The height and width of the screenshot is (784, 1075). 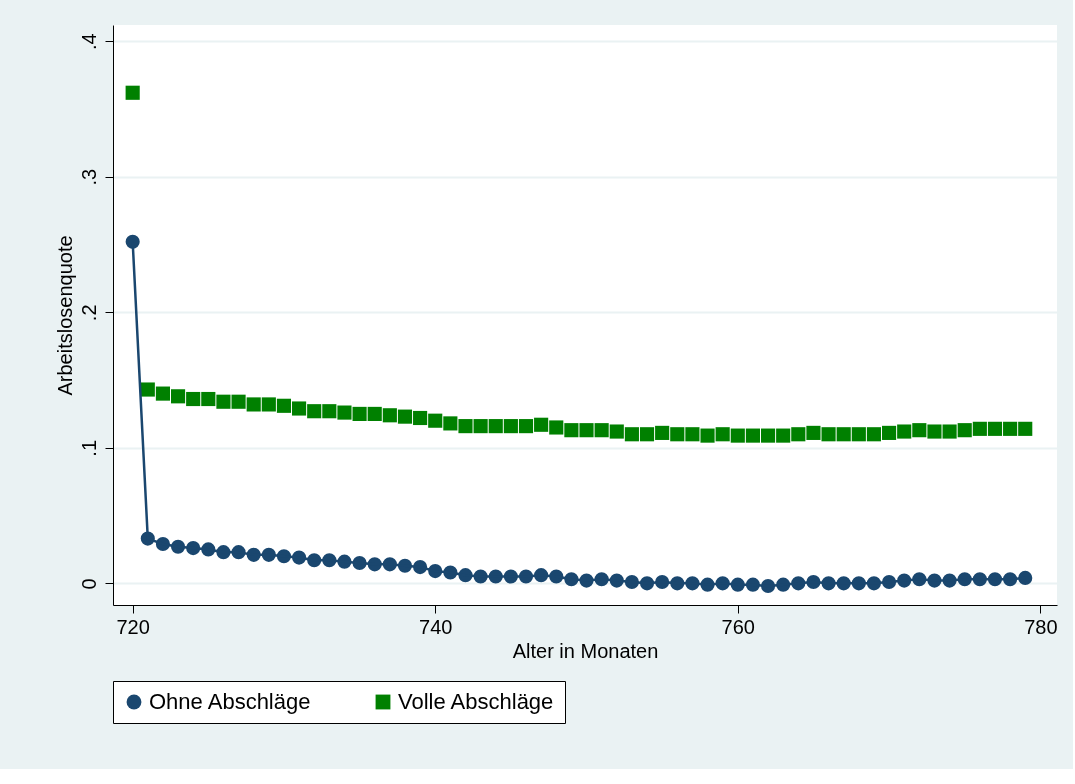 I want to click on y-tick-label: .3, so click(x=88, y=177).